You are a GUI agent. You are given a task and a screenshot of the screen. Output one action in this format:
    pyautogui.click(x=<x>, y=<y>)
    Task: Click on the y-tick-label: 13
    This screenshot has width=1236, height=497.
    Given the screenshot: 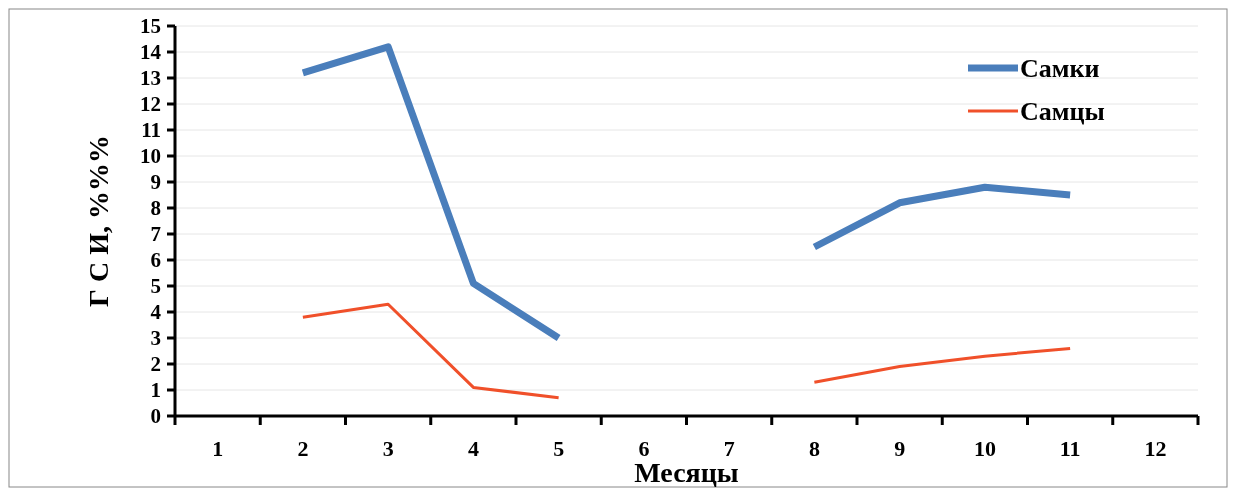 What is the action you would take?
    pyautogui.click(x=150, y=78)
    